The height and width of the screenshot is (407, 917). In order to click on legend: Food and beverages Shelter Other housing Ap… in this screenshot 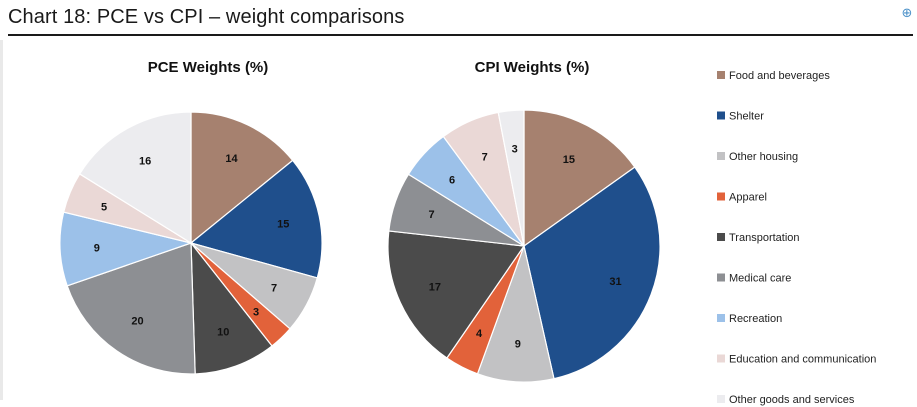, I will do `click(796, 238)`.